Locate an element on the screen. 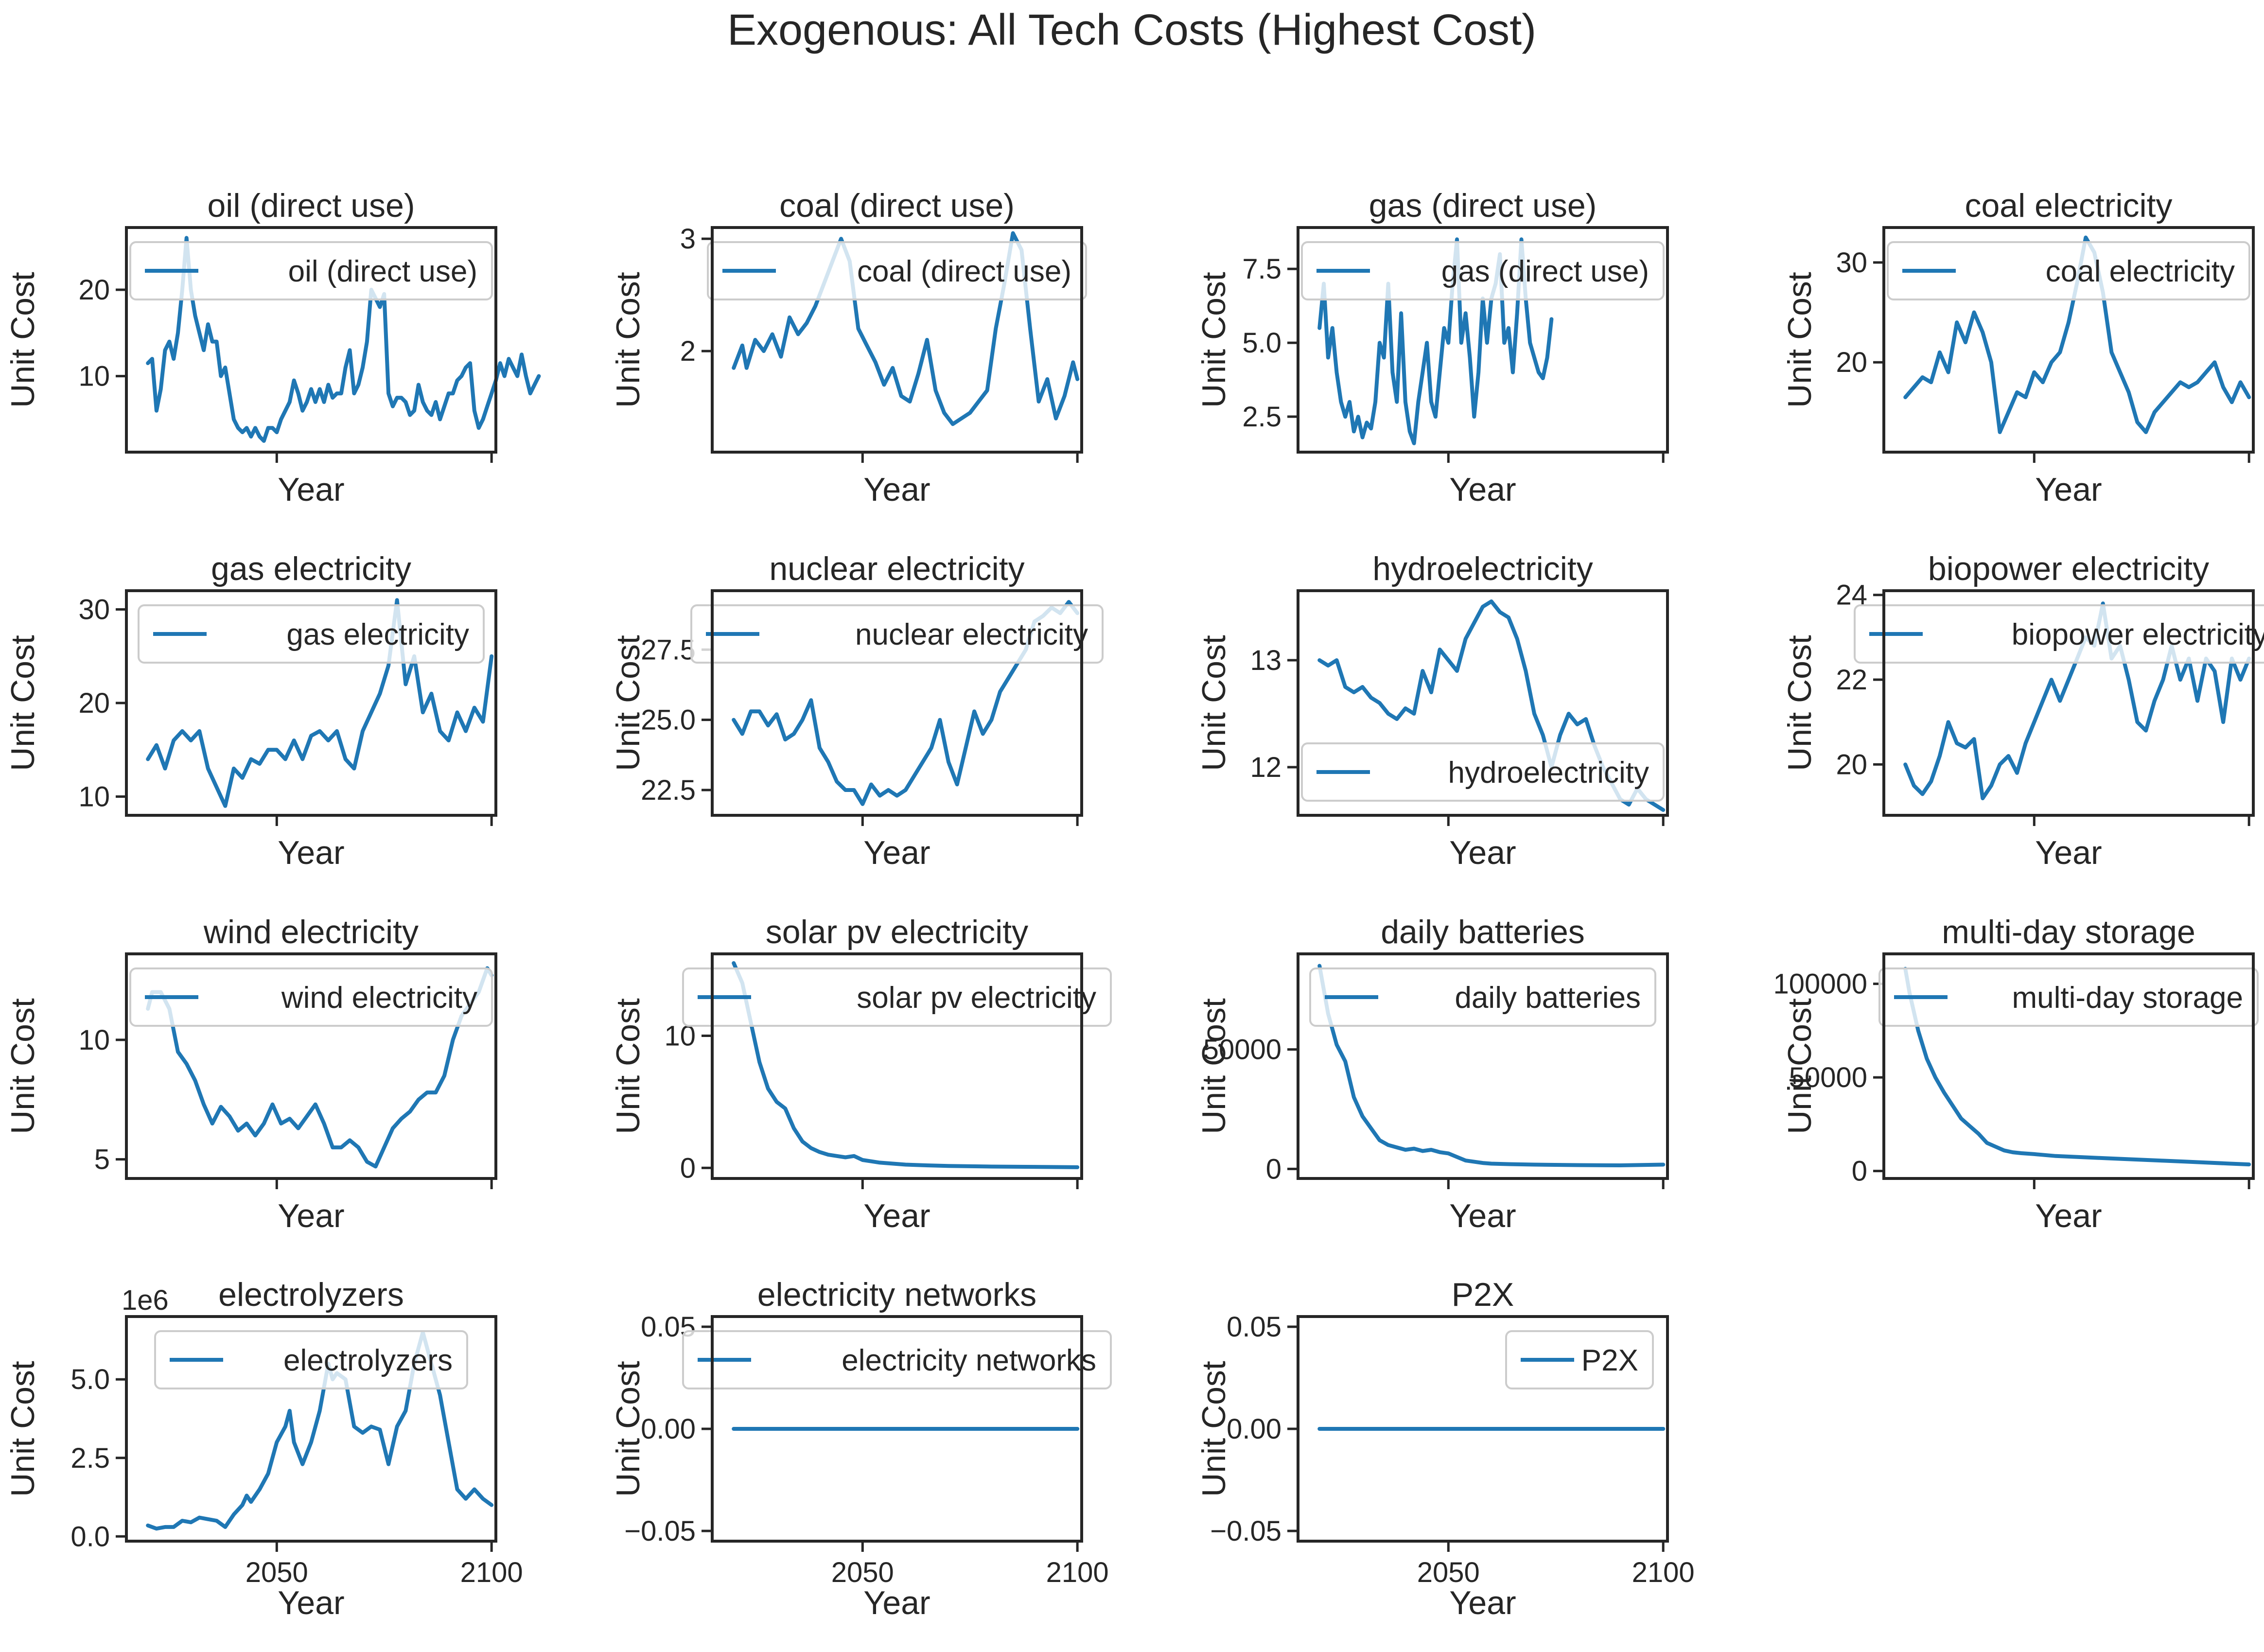 The width and height of the screenshot is (2264, 1652). subplot-title: hydroelectricity is located at coordinates (1482, 568).